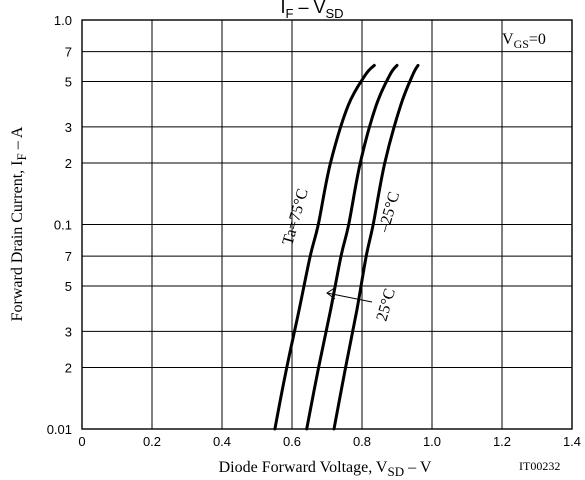 The image size is (585, 480). What do you see at coordinates (292, 441) in the screenshot?
I see `x-tick-label: 0.6` at bounding box center [292, 441].